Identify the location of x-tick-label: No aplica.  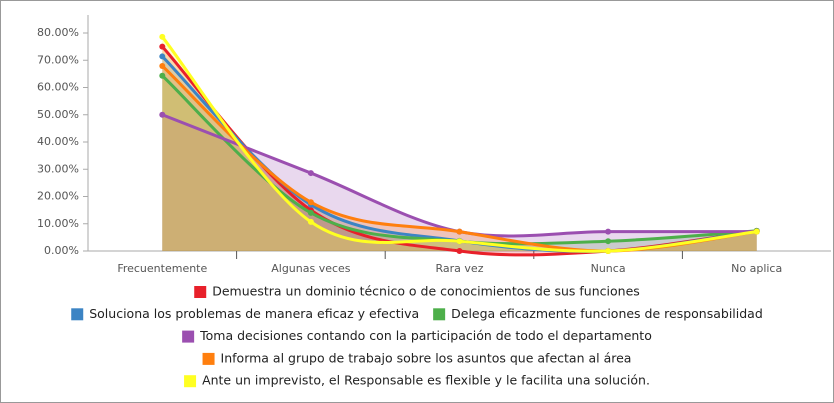
(756, 268).